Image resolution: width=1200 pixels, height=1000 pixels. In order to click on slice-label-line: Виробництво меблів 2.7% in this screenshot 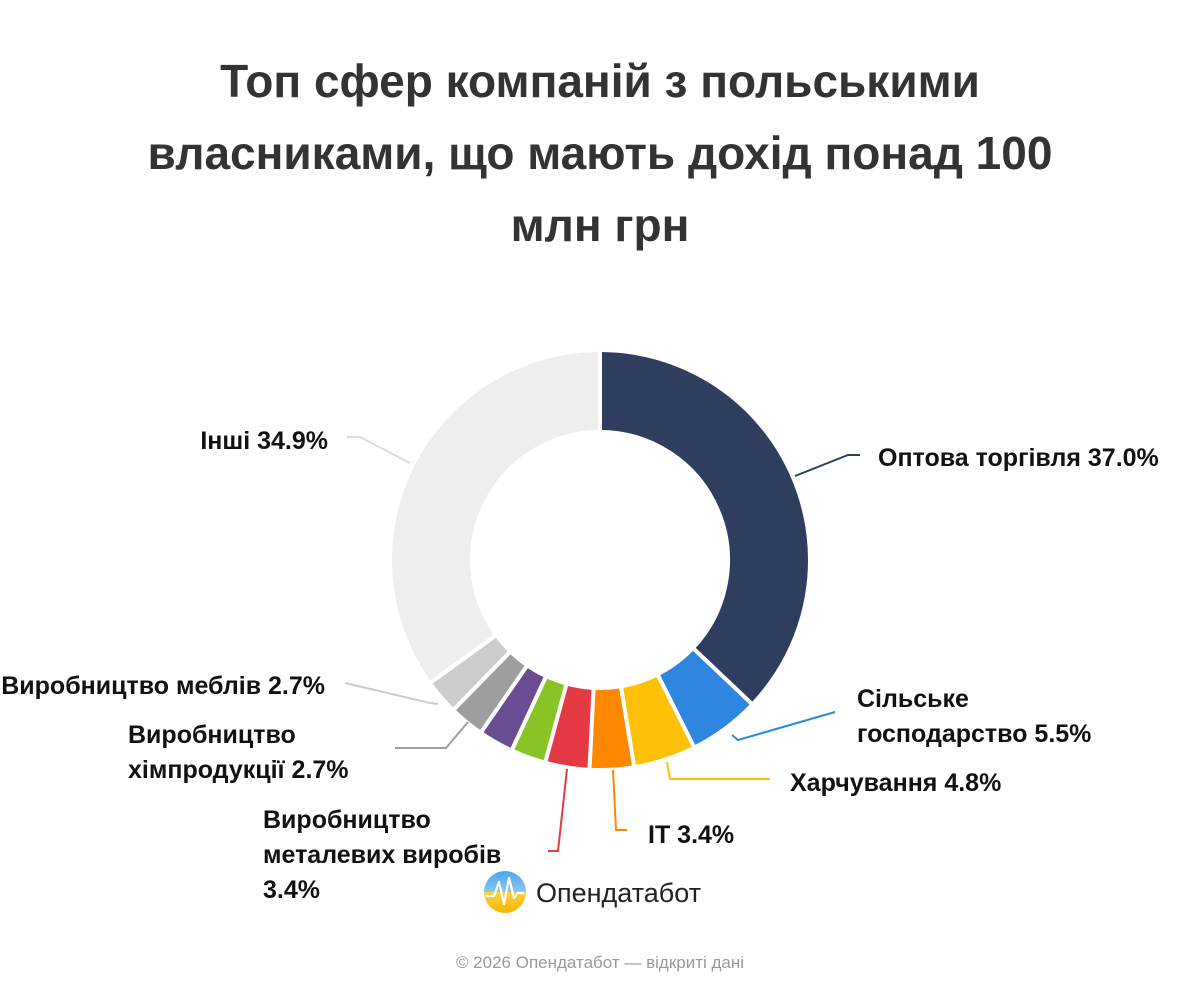, I will do `click(163, 686)`.